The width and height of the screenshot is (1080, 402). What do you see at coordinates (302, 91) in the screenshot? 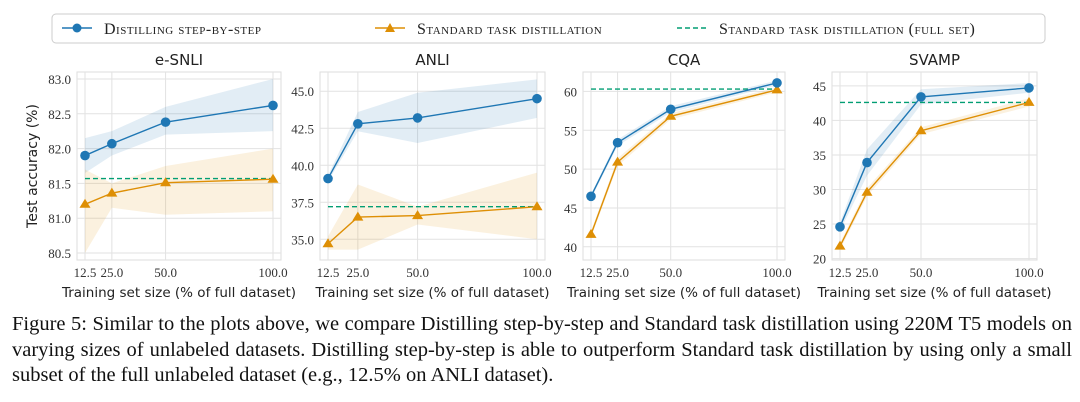
I see `y-tick-label: 45.0` at bounding box center [302, 91].